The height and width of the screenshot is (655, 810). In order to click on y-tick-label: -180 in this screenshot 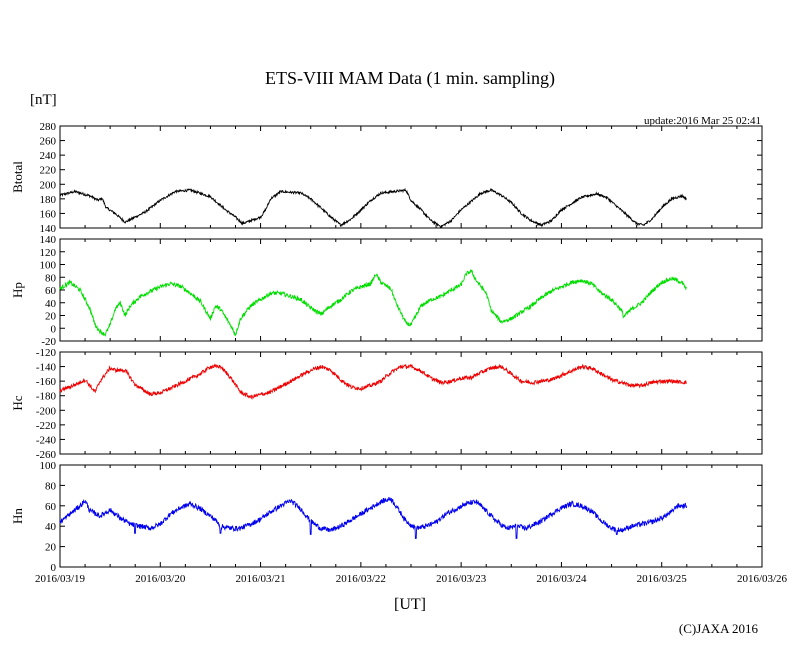, I will do `click(46, 397)`.